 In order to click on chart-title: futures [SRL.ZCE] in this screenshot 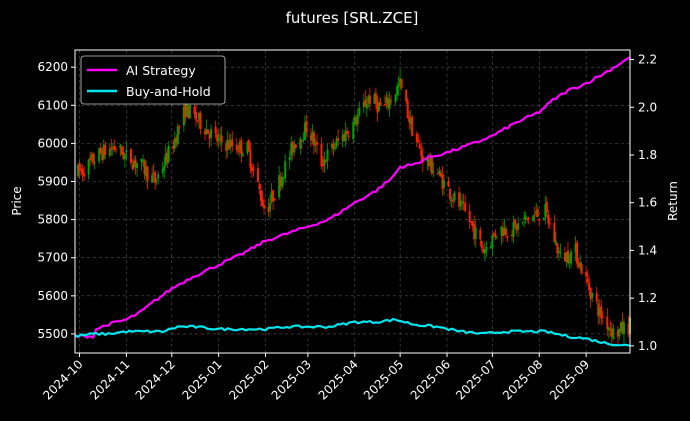, I will do `click(352, 18)`.